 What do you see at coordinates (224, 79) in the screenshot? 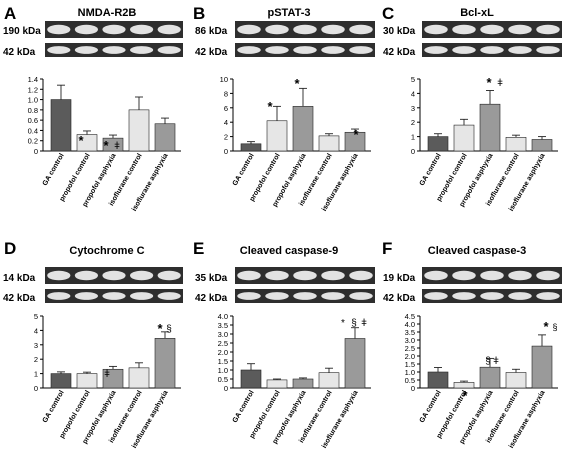
I see `y-tick-label: 10` at bounding box center [224, 79].